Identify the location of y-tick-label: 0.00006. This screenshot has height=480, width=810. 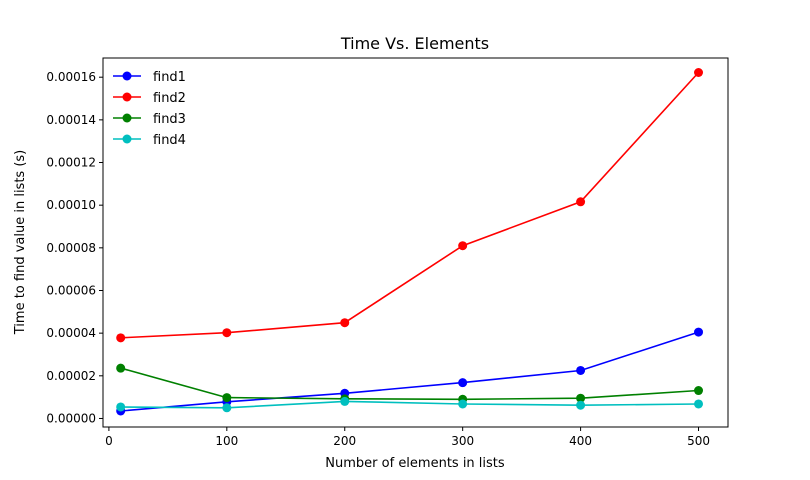
(71, 290).